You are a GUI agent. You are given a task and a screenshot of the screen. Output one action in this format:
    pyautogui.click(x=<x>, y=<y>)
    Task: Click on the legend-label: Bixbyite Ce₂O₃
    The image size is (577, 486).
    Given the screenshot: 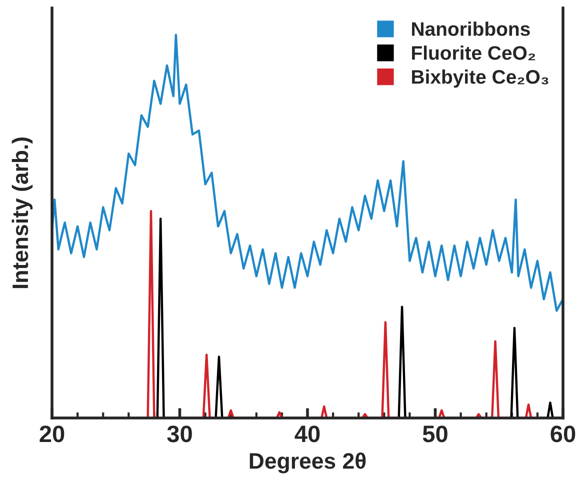 What is the action you would take?
    pyautogui.click(x=480, y=79)
    